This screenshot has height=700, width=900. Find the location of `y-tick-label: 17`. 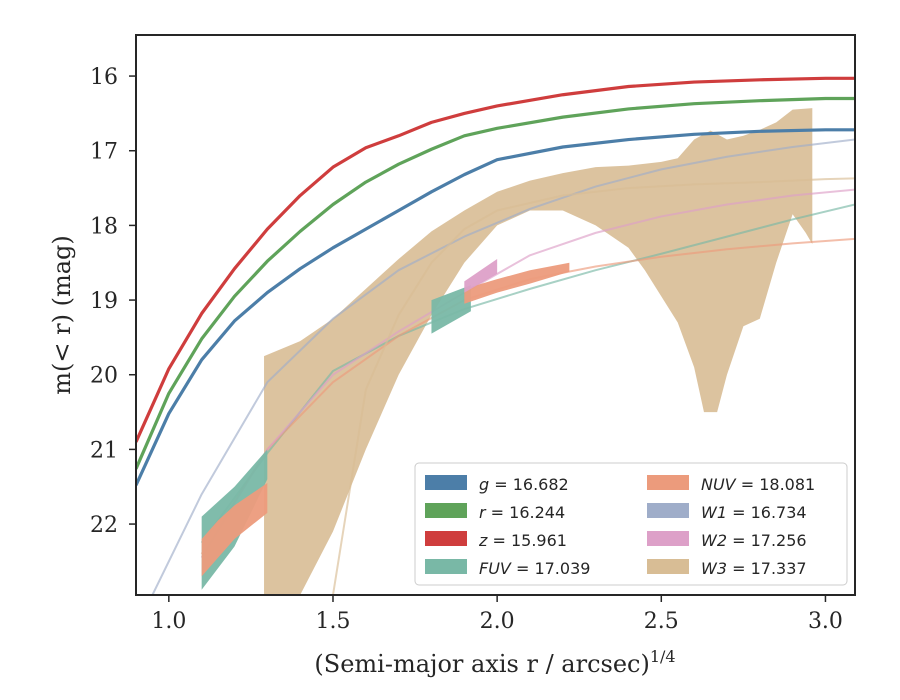

y-tick-label: 17 is located at coordinates (104, 152).